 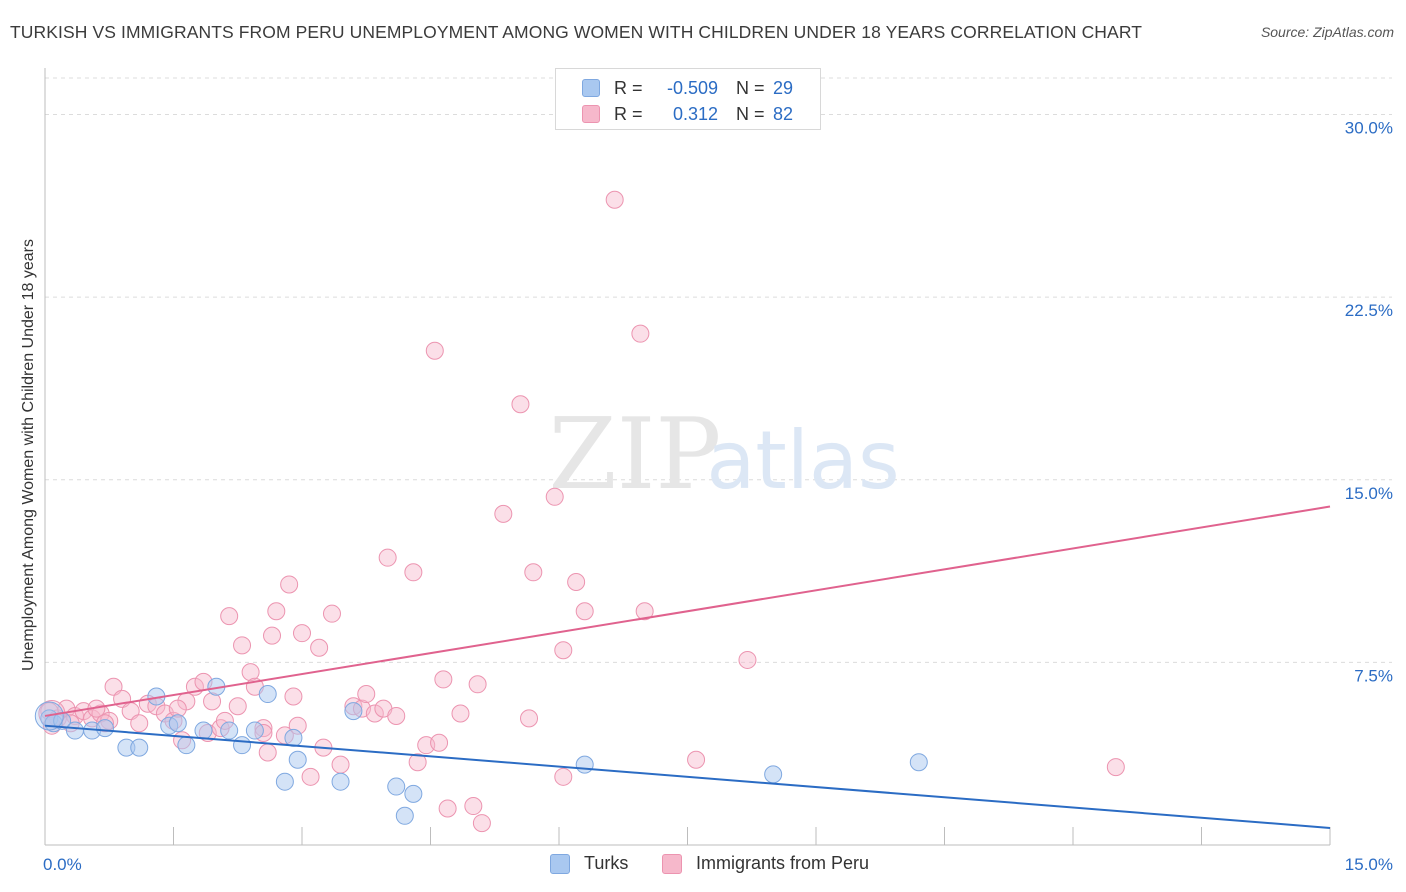 I want to click on peru-legend-label: Immigrants from Peru, so click(x=783, y=863).